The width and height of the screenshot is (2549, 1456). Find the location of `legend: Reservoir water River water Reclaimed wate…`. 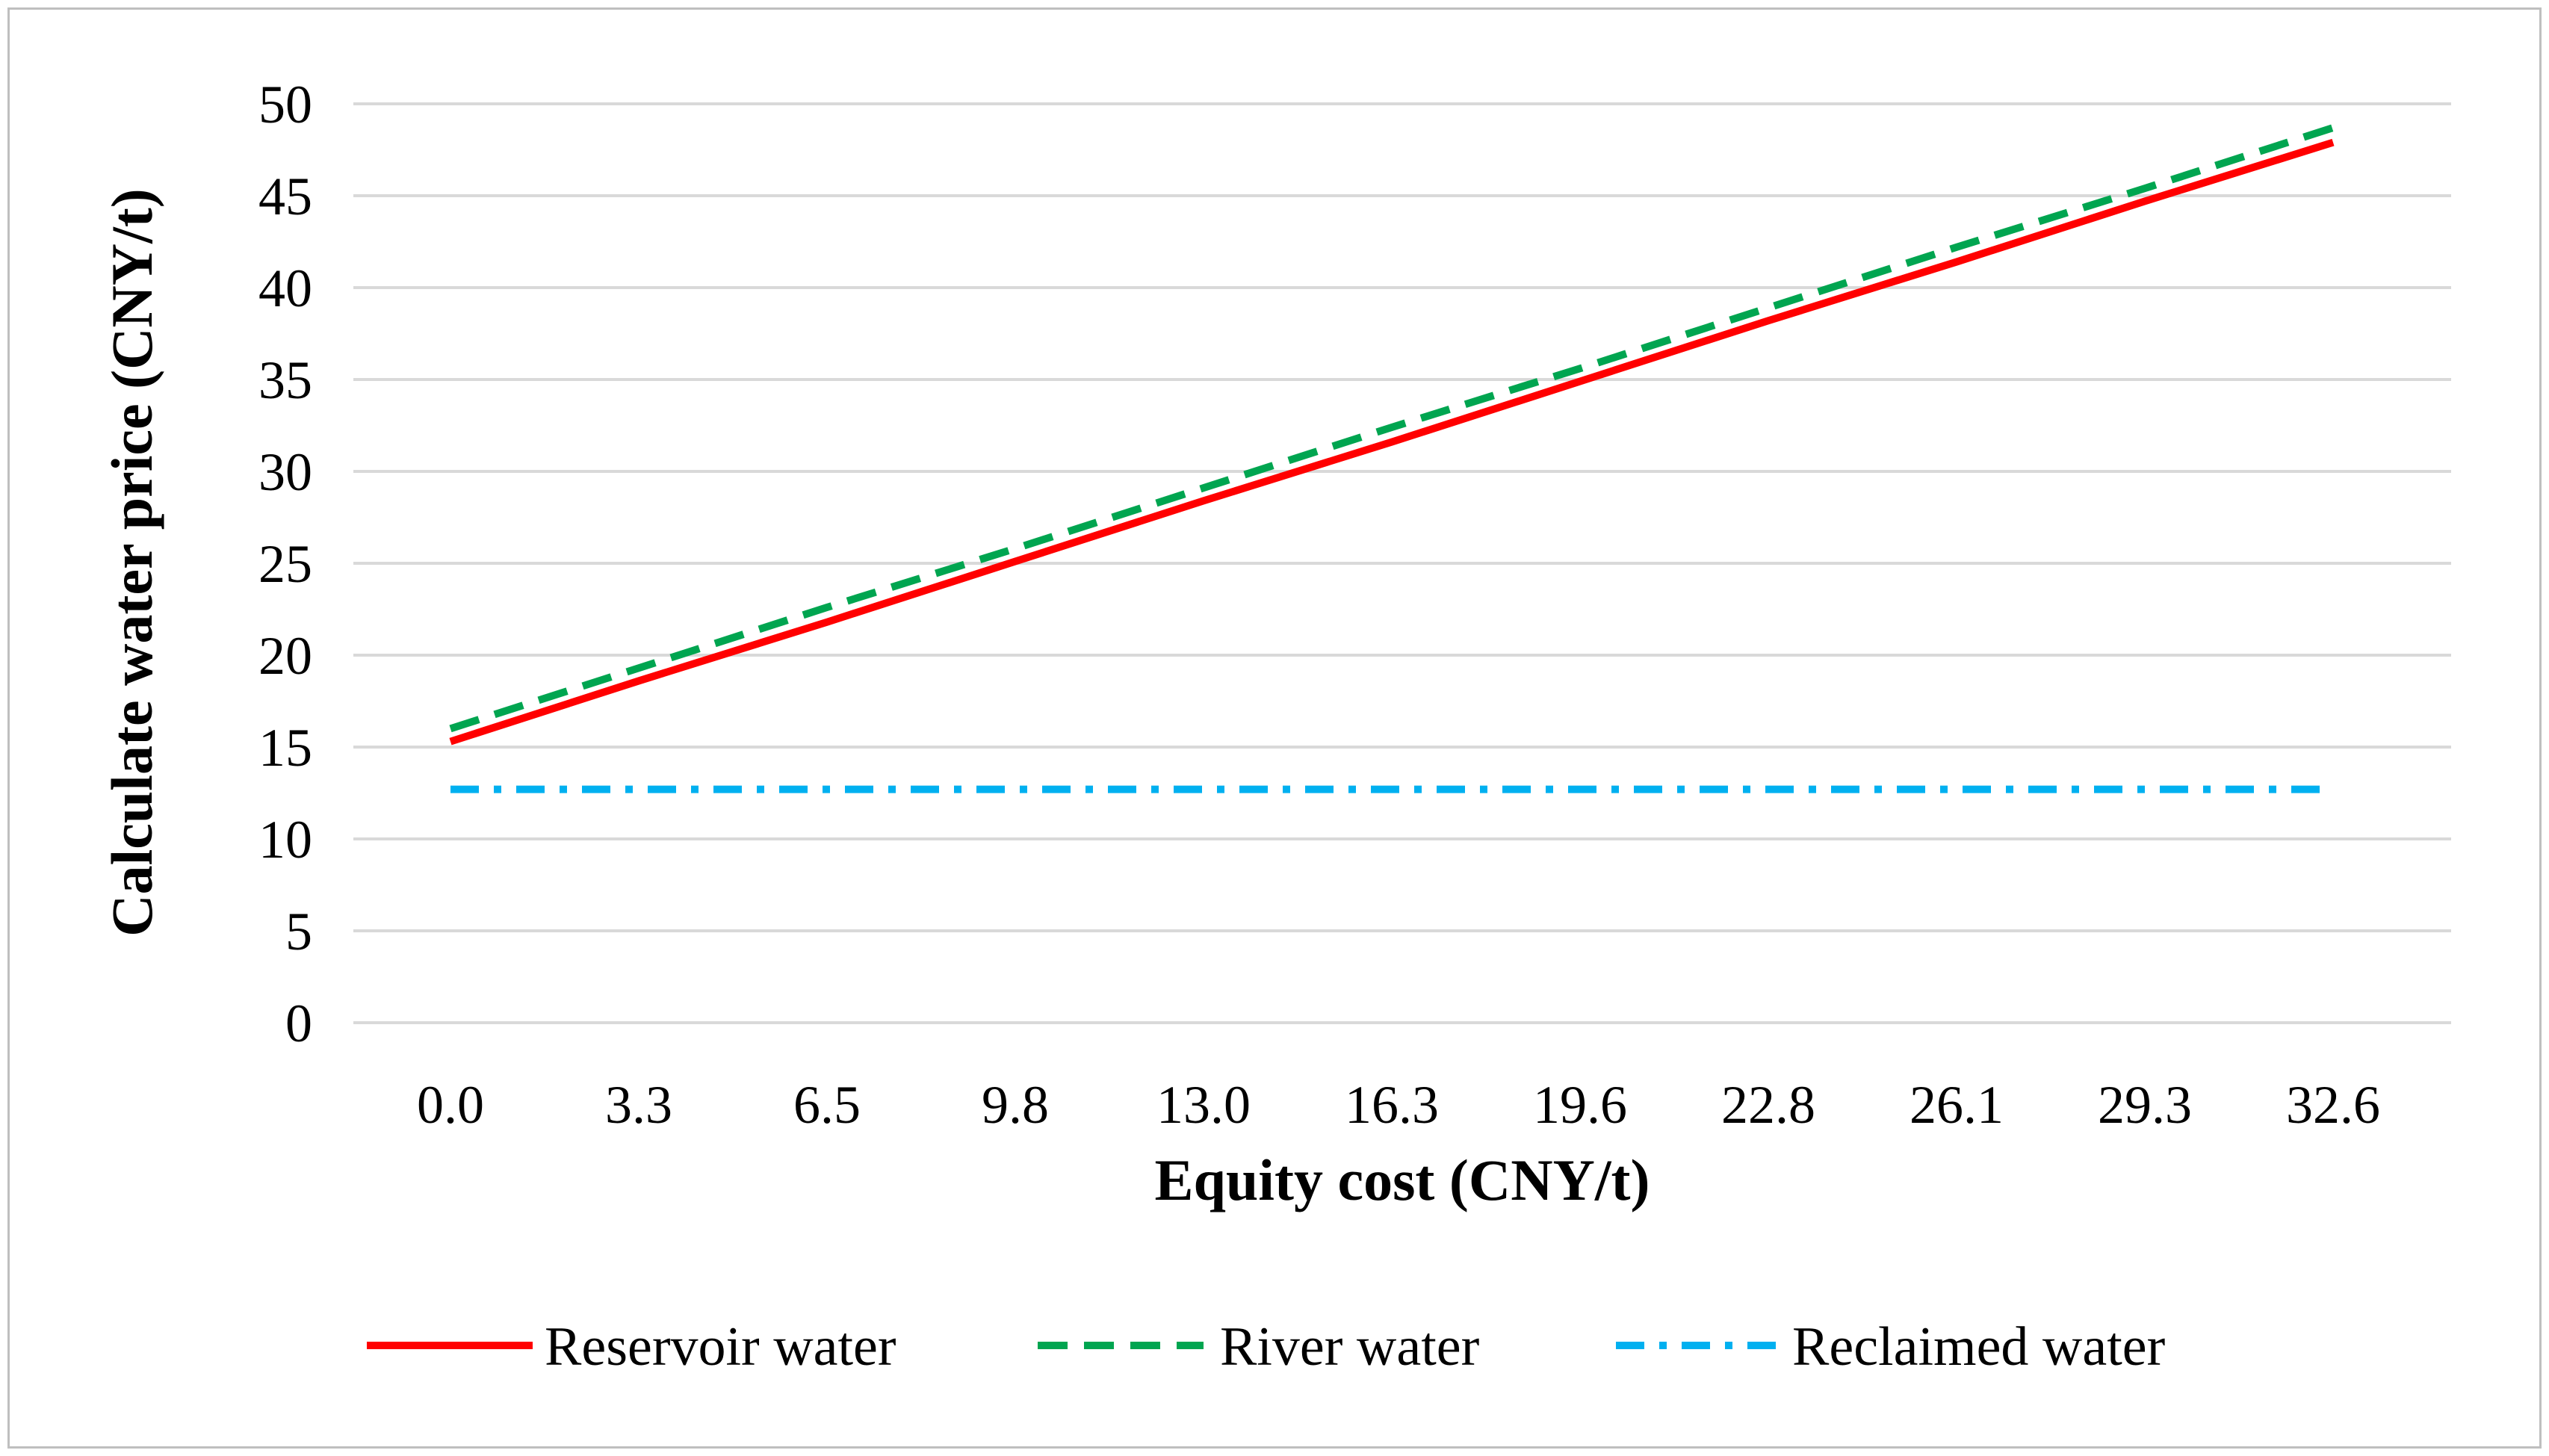

legend: Reservoir water River water Reclaimed wate… is located at coordinates (1266, 1347).